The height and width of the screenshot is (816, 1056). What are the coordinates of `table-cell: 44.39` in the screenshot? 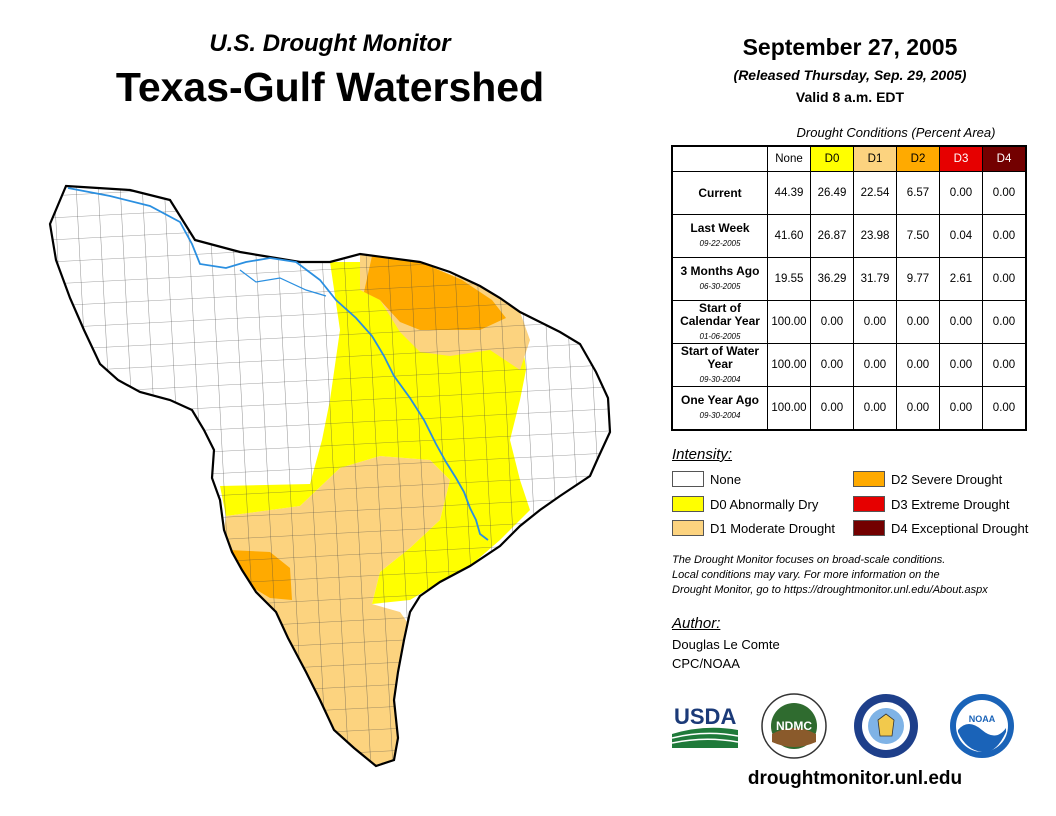 It's located at (789, 193).